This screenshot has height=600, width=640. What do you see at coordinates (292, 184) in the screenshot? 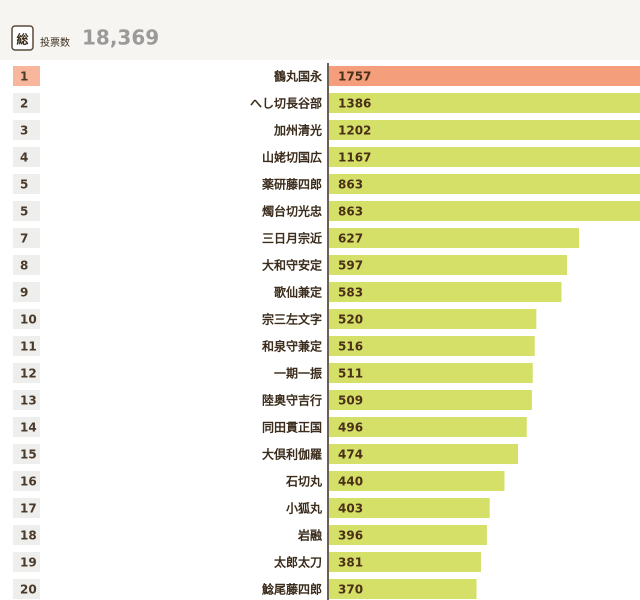
I see `category-label: 薬研藤四郎` at bounding box center [292, 184].